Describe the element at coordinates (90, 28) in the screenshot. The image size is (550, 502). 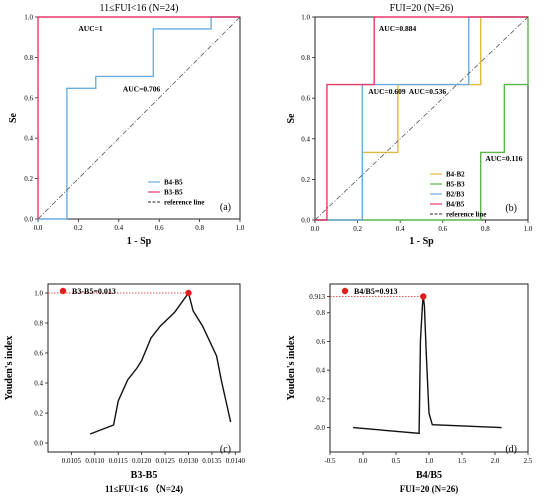
I see `auc-annotation: AUC=1` at that location.